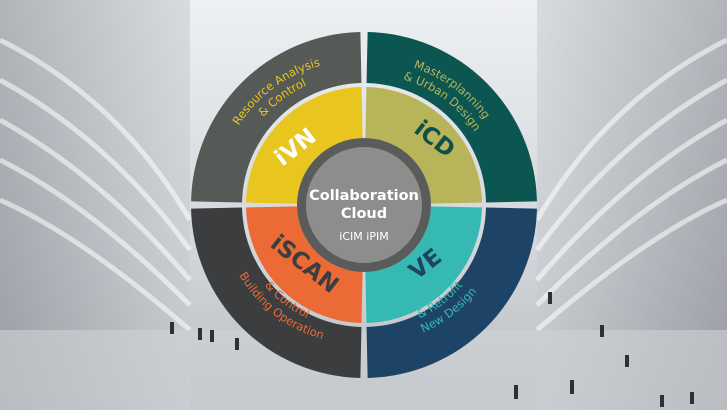 This screenshot has width=727, height=410. Describe the element at coordinates (304, 264) in the screenshot. I see `iscan-inner-band` at that location.